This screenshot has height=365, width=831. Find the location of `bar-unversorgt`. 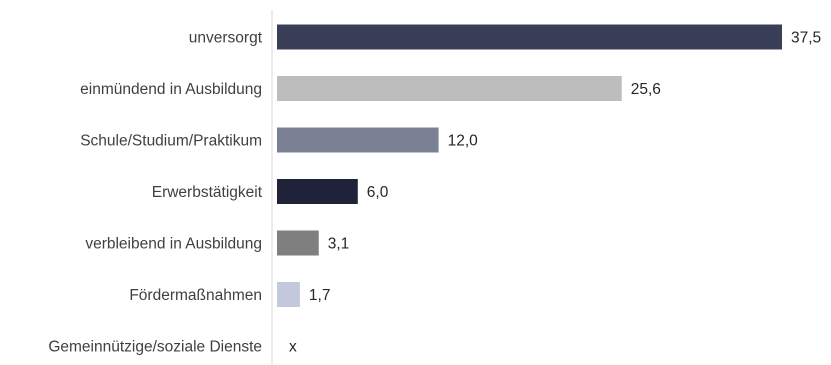

bar-unversorgt is located at coordinates (529, 37).